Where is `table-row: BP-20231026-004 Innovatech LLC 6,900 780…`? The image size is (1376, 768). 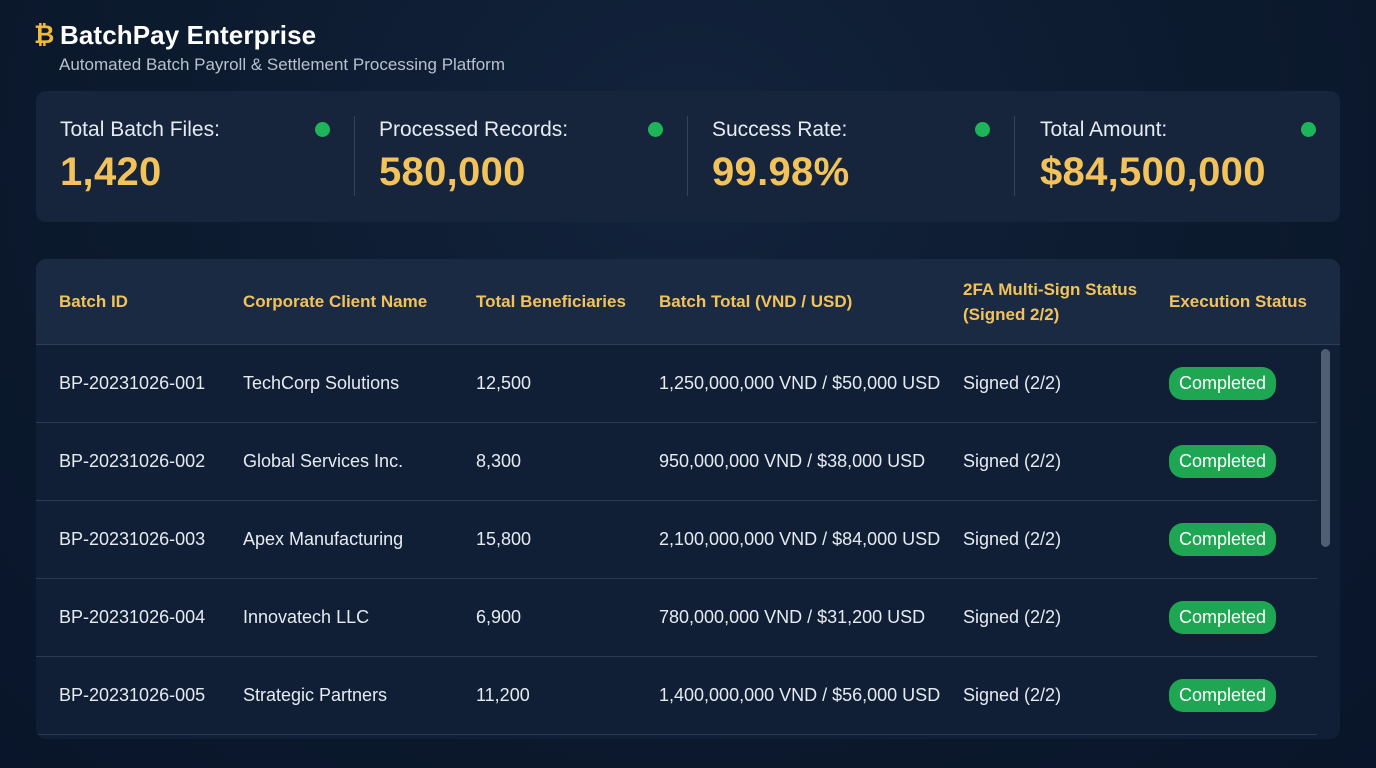 table-row: BP-20231026-004 Innovatech LLC 6,900 780… is located at coordinates (676, 618).